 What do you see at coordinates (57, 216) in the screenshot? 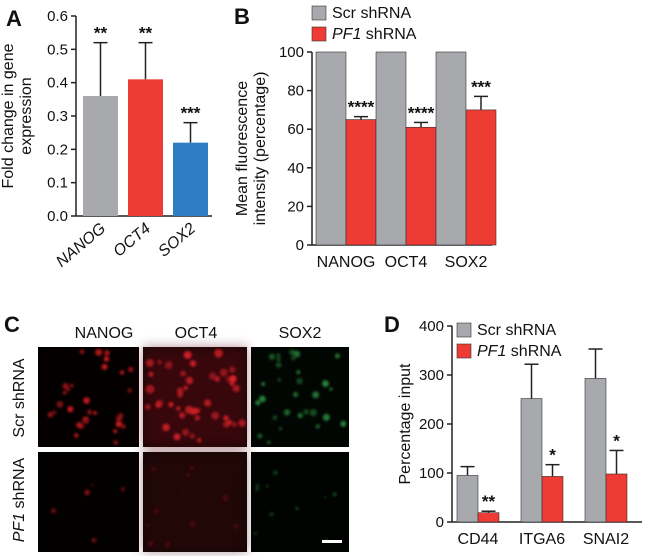
I see `chart-a-ytick-label: 0.0` at bounding box center [57, 216].